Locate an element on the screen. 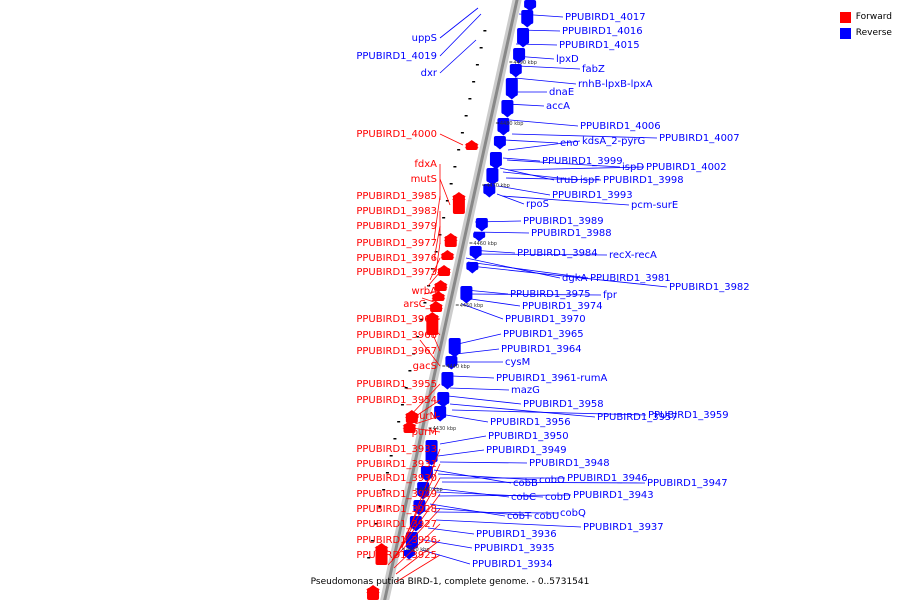 The width and height of the screenshot is (900, 600). forward-label-ppubird1-3955: PPUBIRD1_3955 is located at coordinates (396, 384).